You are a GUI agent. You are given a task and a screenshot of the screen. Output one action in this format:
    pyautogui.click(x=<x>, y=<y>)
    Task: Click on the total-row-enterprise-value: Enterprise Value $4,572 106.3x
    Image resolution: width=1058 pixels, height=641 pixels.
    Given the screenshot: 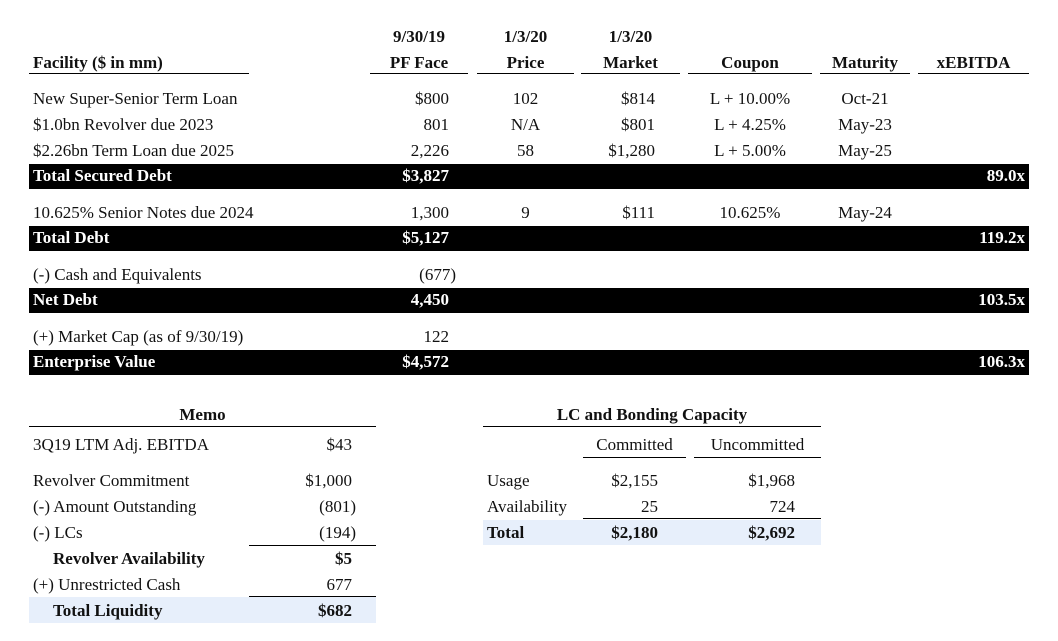 What is the action you would take?
    pyautogui.click(x=529, y=362)
    